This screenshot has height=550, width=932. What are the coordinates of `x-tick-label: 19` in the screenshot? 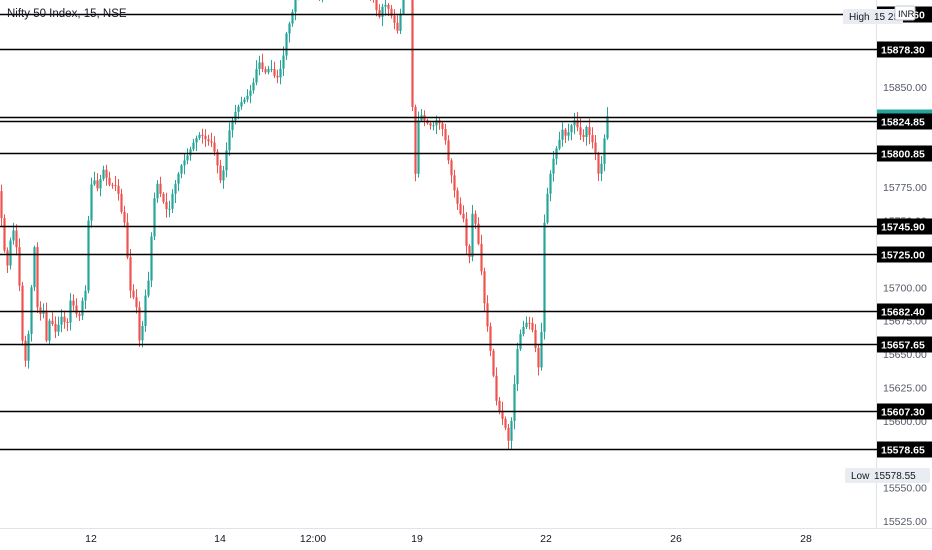 It's located at (417, 539).